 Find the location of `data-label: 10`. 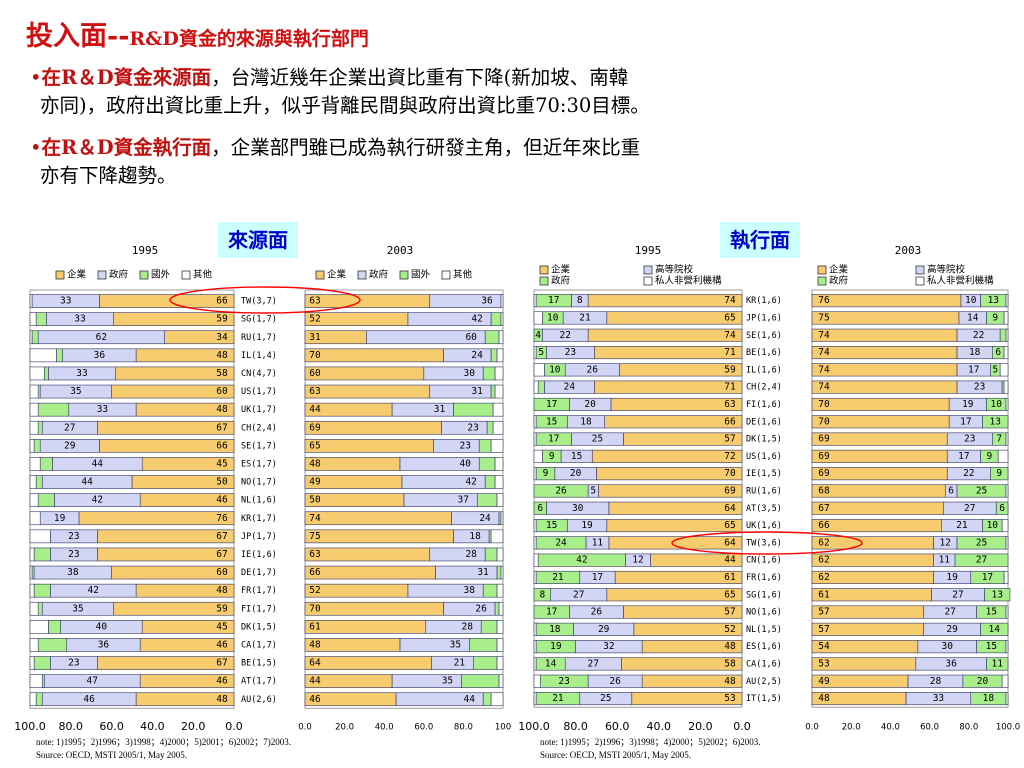

data-label: 10 is located at coordinates (997, 404).